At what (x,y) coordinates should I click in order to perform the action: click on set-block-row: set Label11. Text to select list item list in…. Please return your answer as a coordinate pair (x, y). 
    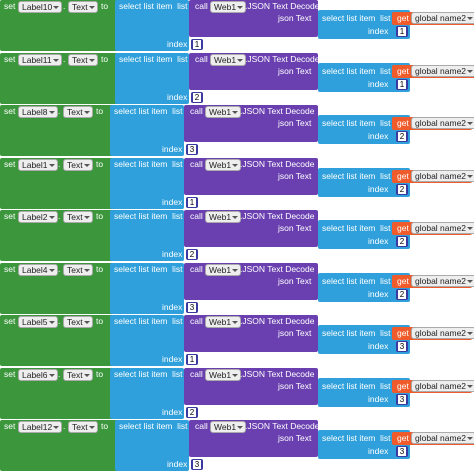
    Looking at the image, I should click on (237, 78).